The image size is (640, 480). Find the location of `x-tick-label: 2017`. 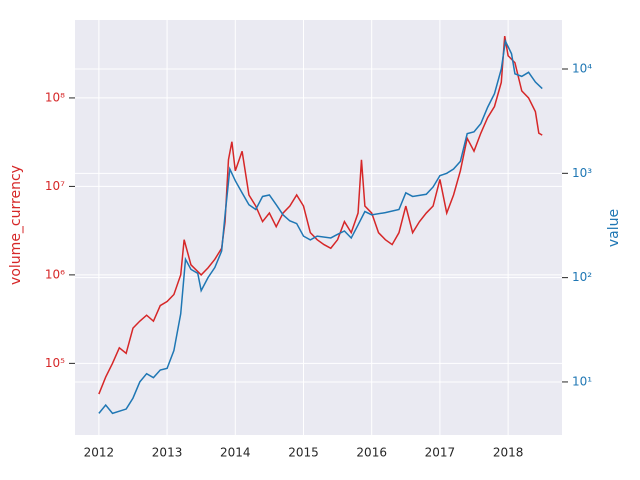

x-tick-label: 2017 is located at coordinates (440, 453).